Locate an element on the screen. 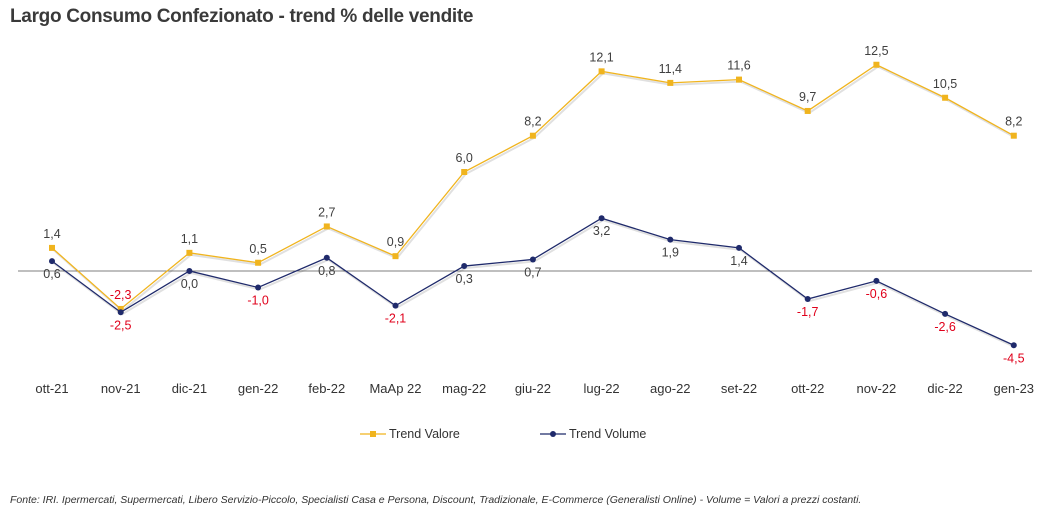  x-tick-label: feb-22 is located at coordinates (326, 388).